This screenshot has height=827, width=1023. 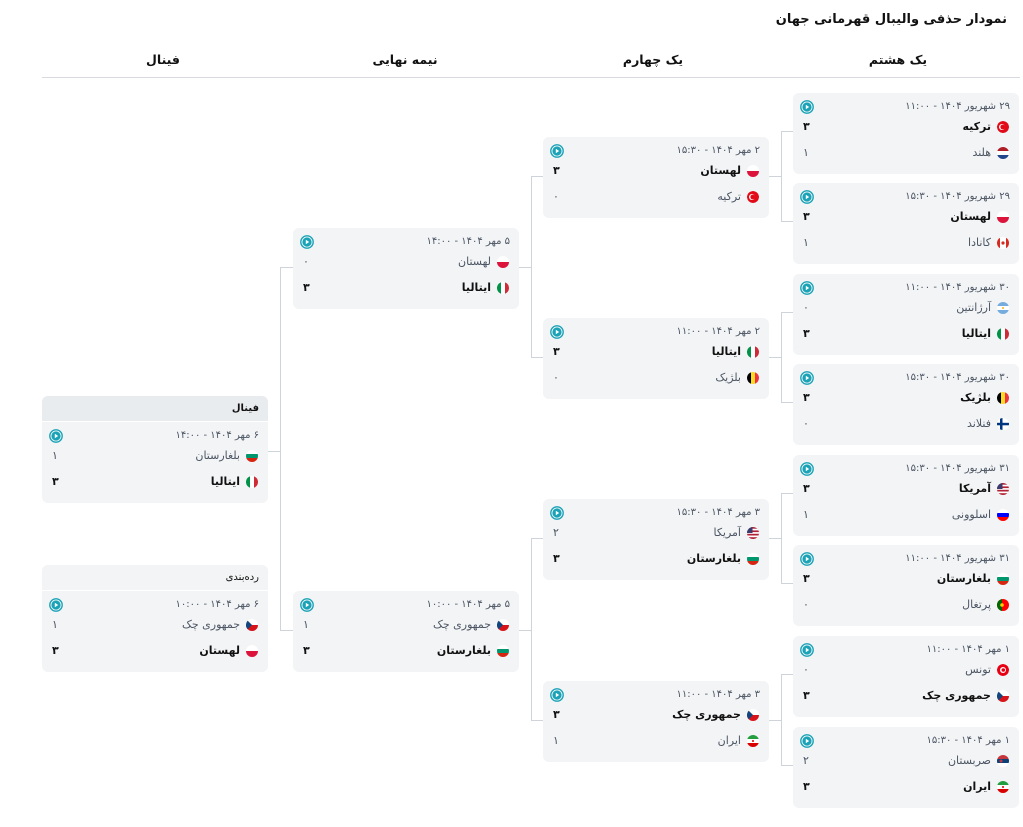 What do you see at coordinates (906, 489) in the screenshot?
I see `team-row: ۳ آمریکا` at bounding box center [906, 489].